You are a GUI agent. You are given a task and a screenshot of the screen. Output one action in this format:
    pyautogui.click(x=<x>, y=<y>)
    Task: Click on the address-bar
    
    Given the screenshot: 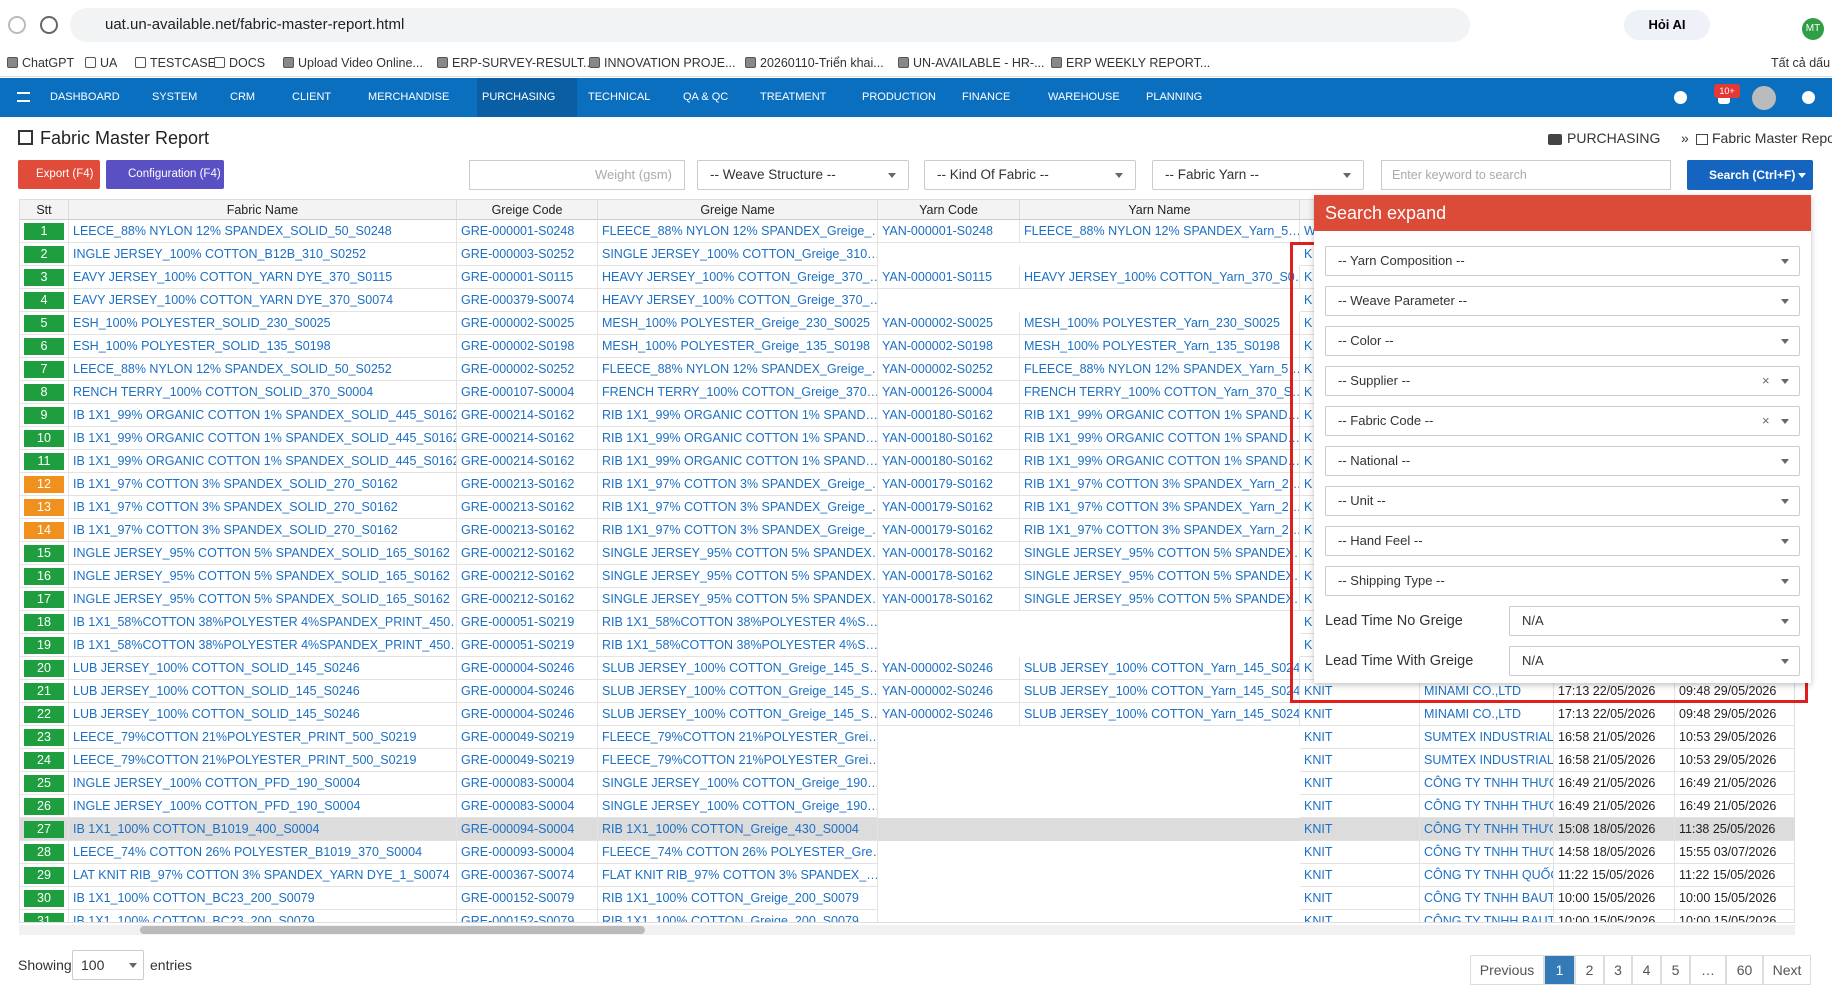 What is the action you would take?
    pyautogui.click(x=770, y=25)
    